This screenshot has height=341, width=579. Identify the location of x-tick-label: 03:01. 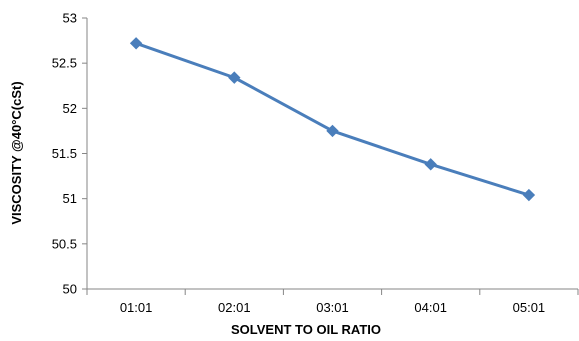
(332, 307).